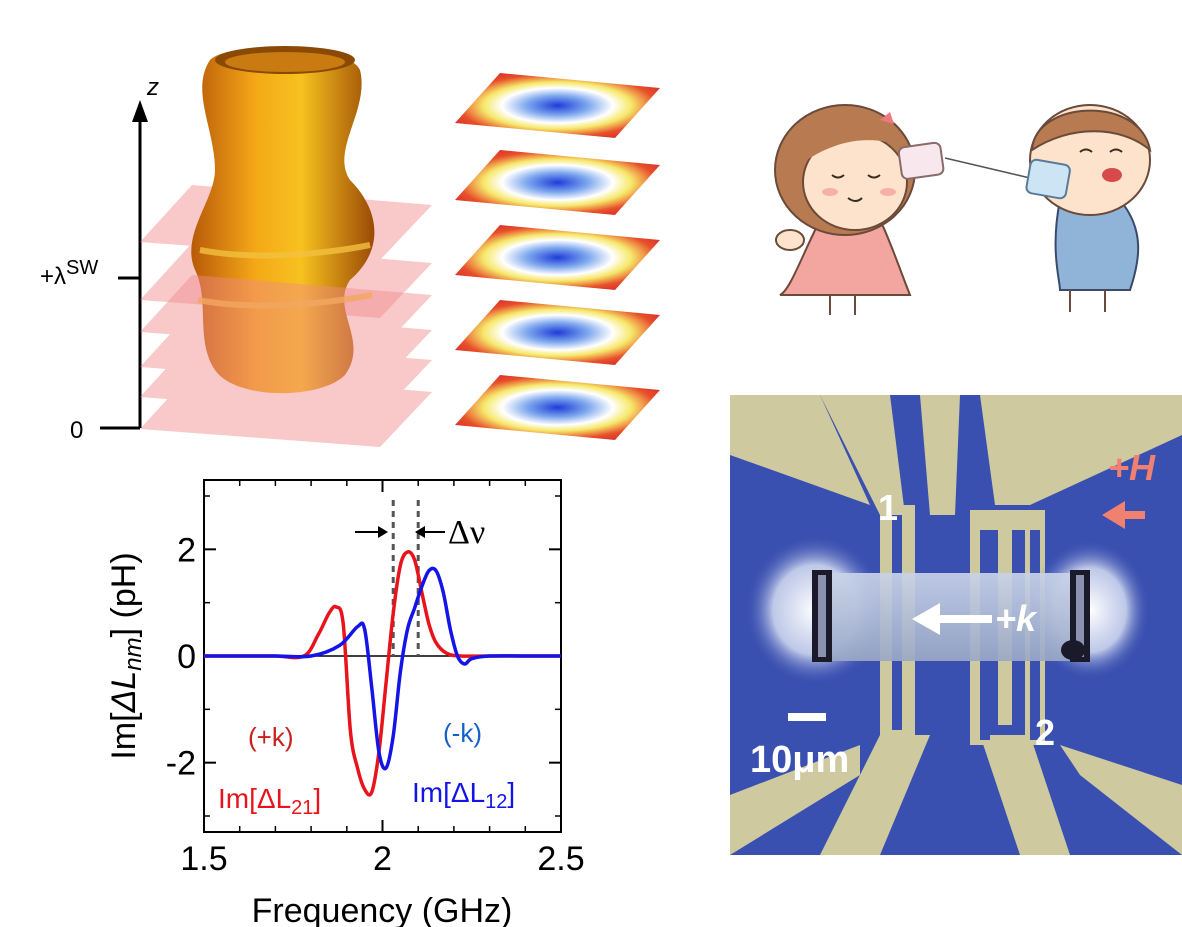  I want to click on delta-nu-label: Δν, so click(466, 532).